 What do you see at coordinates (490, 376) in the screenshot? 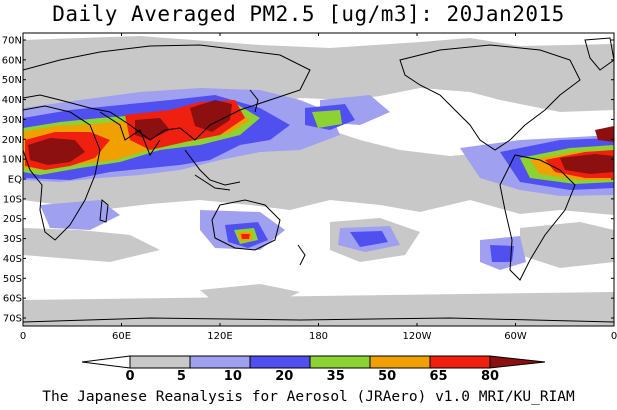
I see `colorbar-label: 80` at bounding box center [490, 376].